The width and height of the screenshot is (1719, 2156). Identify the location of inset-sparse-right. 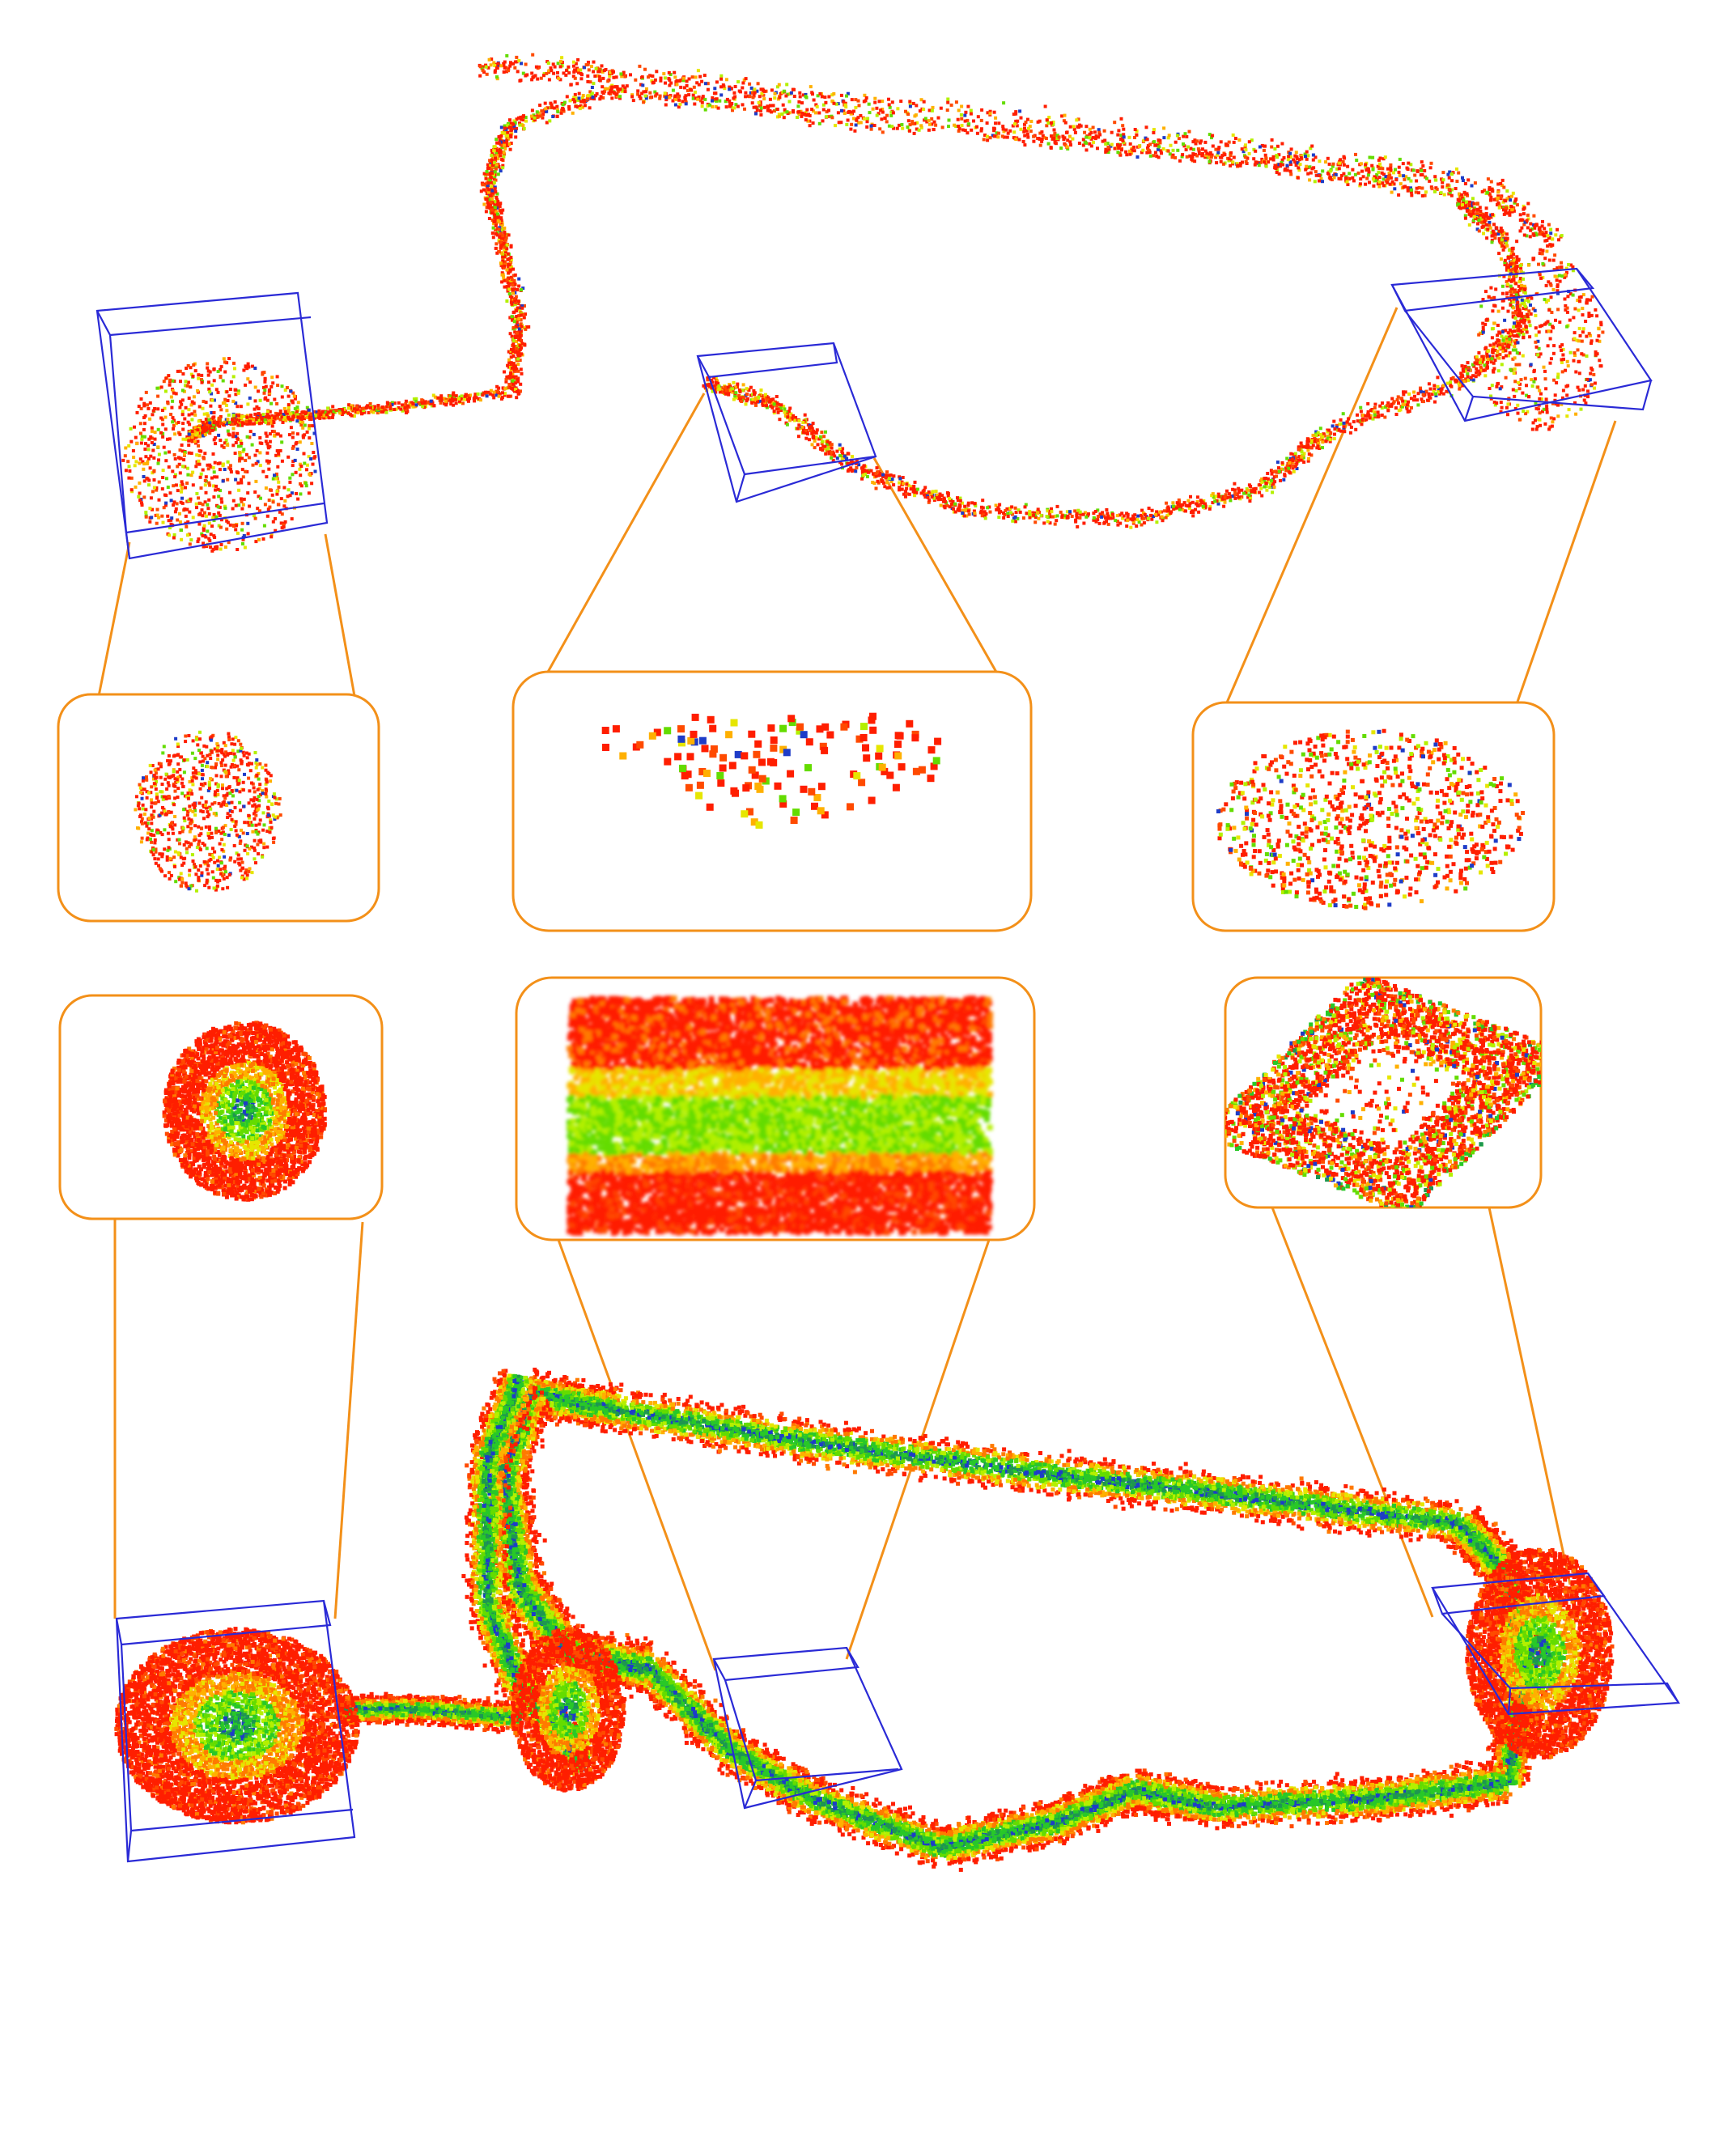
(1373, 816).